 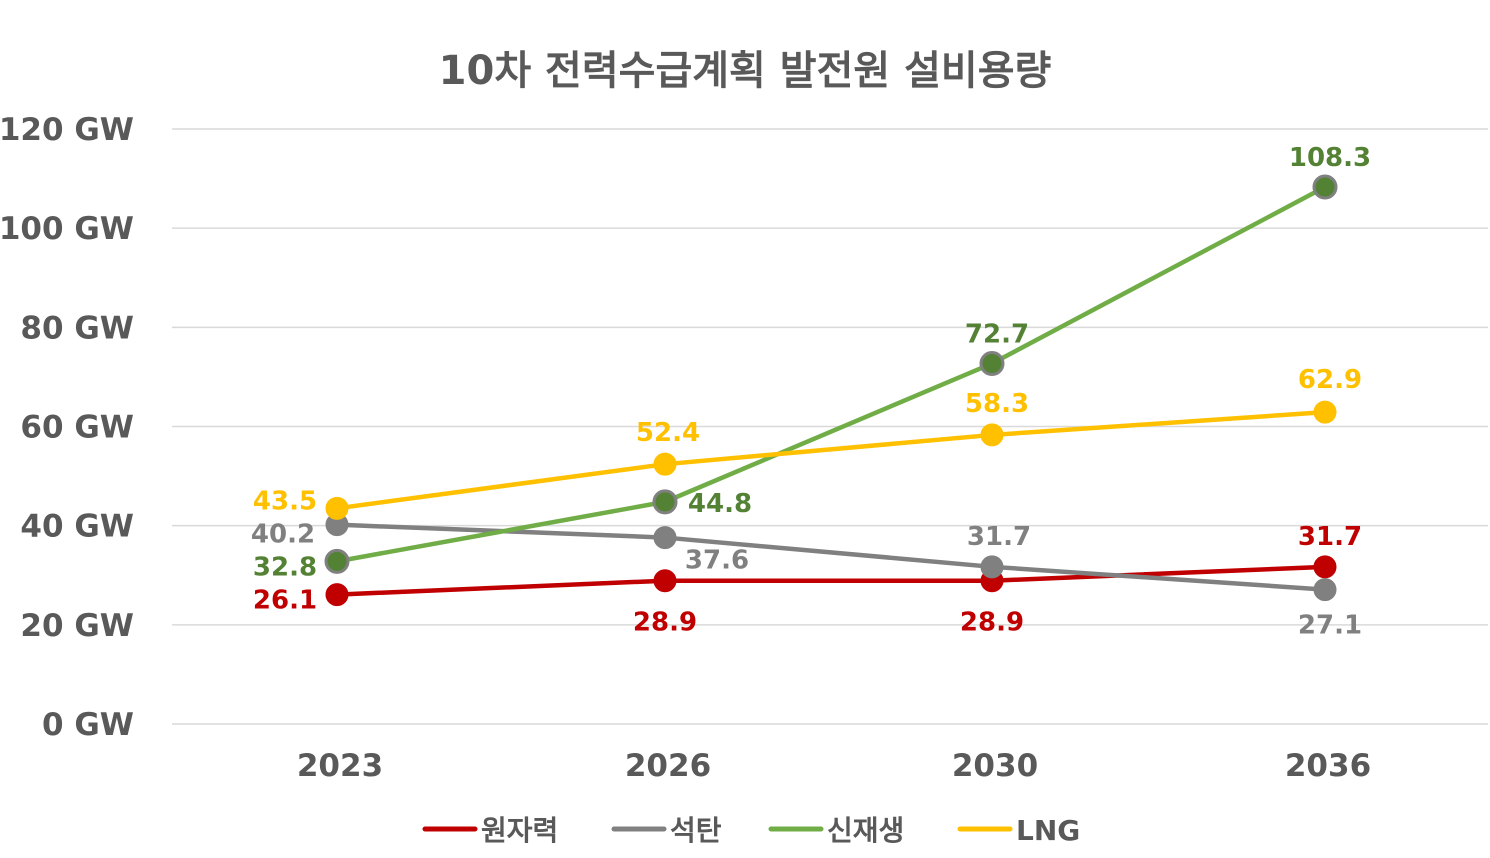 What do you see at coordinates (1328, 766) in the screenshot?
I see `x-tick-label: 2036` at bounding box center [1328, 766].